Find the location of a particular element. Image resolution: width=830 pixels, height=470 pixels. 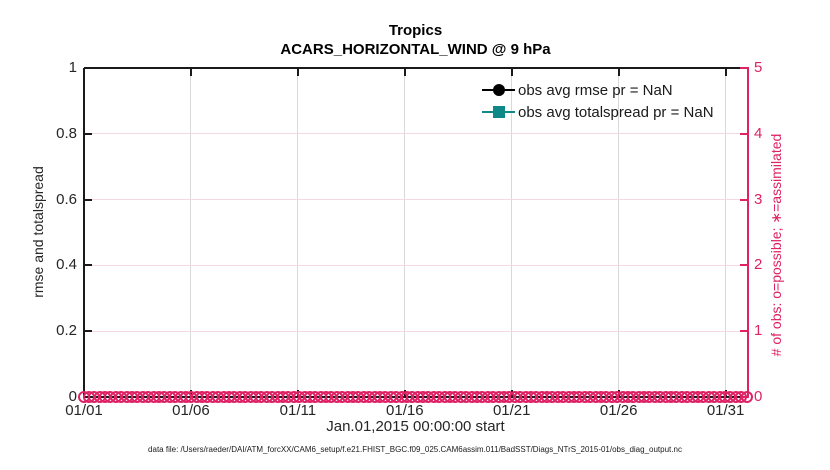

left-y-tick-label: 0.4 is located at coordinates (66, 265).